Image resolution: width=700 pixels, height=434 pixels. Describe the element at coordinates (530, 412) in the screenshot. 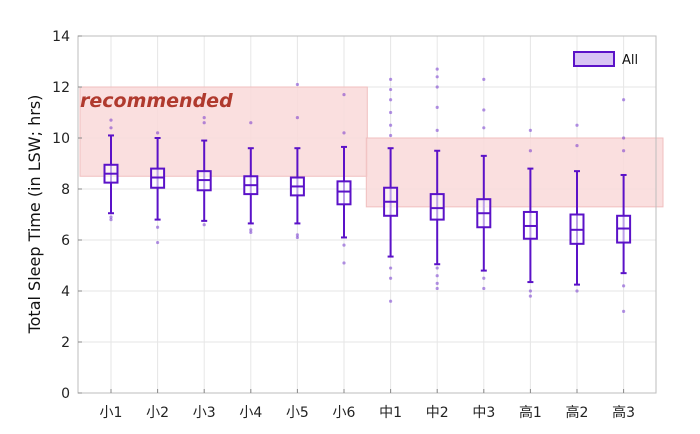

I see `x-tick-label: 高1` at that location.